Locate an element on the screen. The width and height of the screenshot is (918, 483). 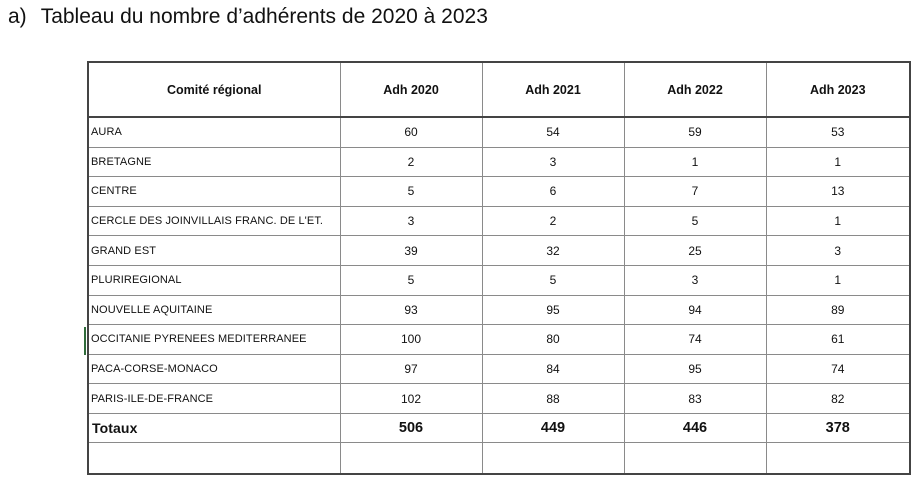
value-cell-2020: 97 is located at coordinates (411, 369).